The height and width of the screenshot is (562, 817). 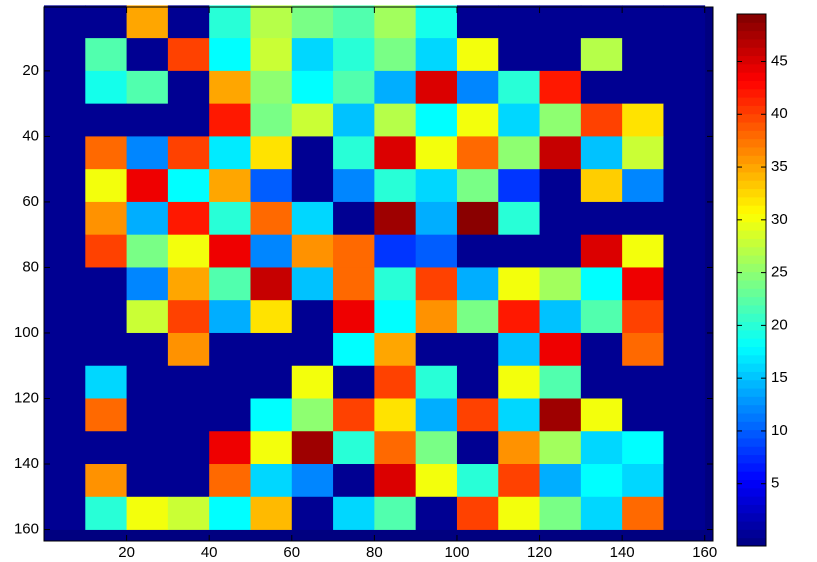 What do you see at coordinates (26, 397) in the screenshot?
I see `y-tick-label: 120` at bounding box center [26, 397].